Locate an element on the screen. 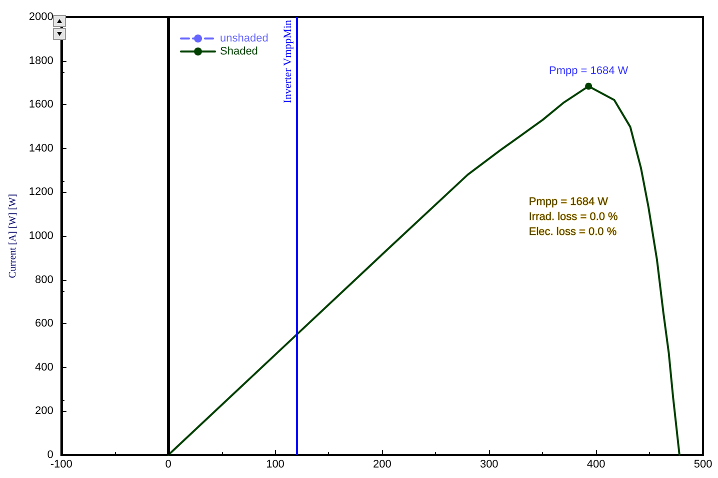  y-tick-label: 1600 is located at coordinates (41, 104).